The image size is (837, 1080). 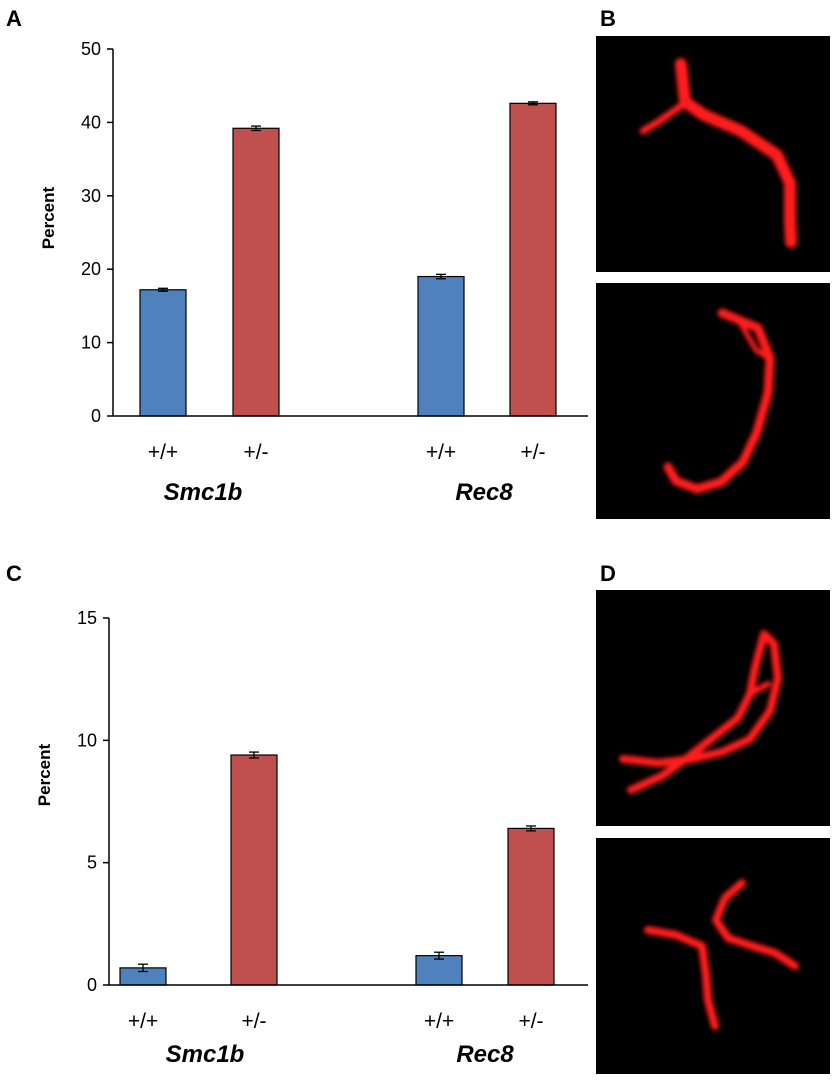 What do you see at coordinates (87, 618) in the screenshot?
I see `y-tick-label: 15` at bounding box center [87, 618].